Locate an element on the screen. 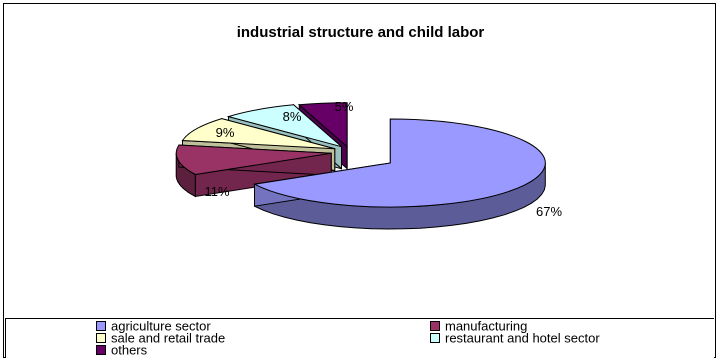 The width and height of the screenshot is (721, 364). legend-item-manufacturing: manufacturing is located at coordinates (479, 326).